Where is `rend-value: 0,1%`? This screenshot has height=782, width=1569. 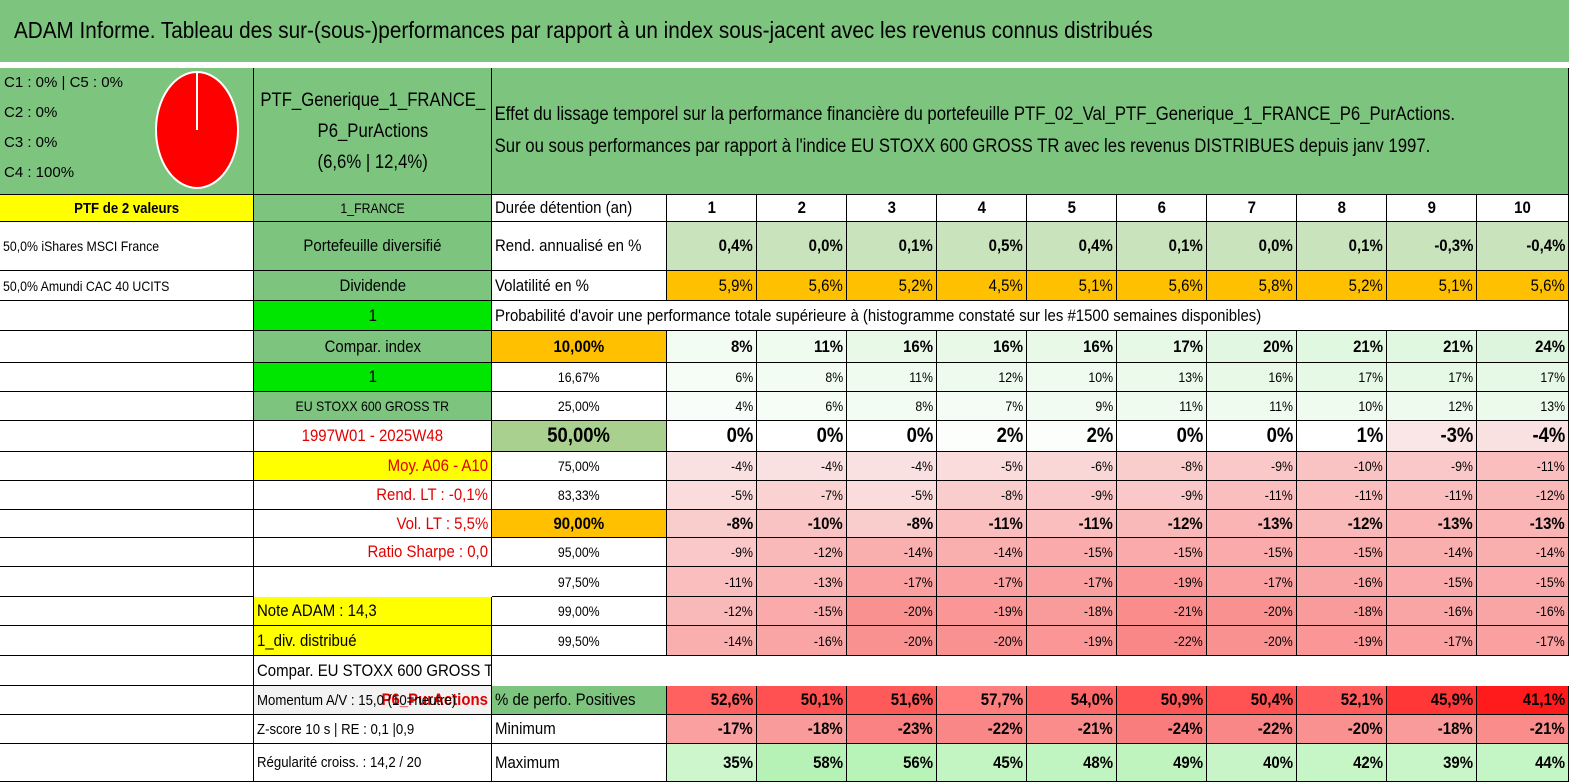
rend-value: 0,1% is located at coordinates (1342, 246).